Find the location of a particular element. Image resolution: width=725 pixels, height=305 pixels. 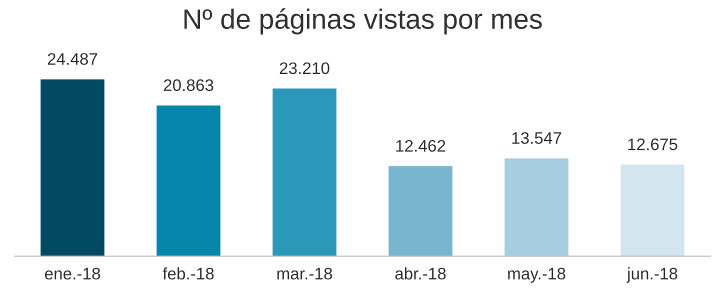

data-label: 24.487 is located at coordinates (73, 59).